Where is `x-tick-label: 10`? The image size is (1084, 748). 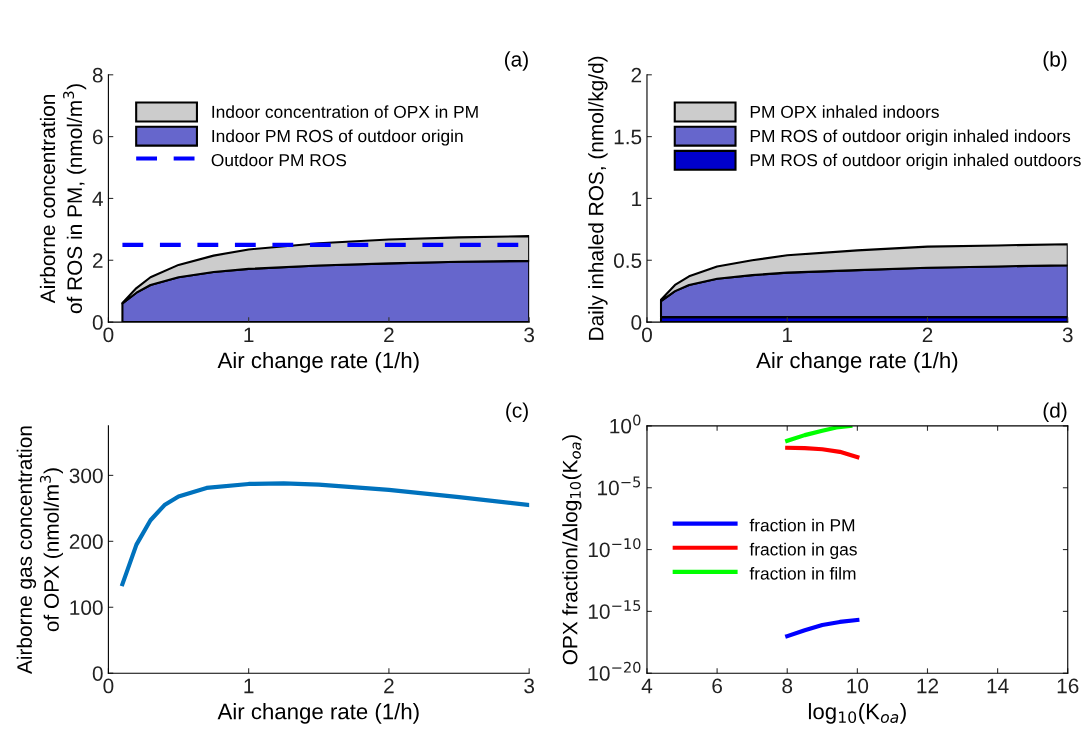 x-tick-label: 10 is located at coordinates (858, 686).